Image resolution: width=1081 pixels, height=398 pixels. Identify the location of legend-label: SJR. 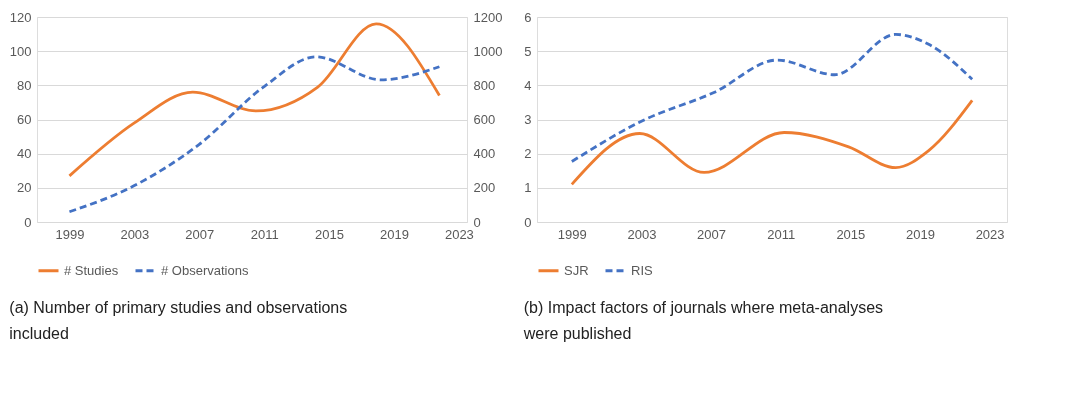
(576, 270).